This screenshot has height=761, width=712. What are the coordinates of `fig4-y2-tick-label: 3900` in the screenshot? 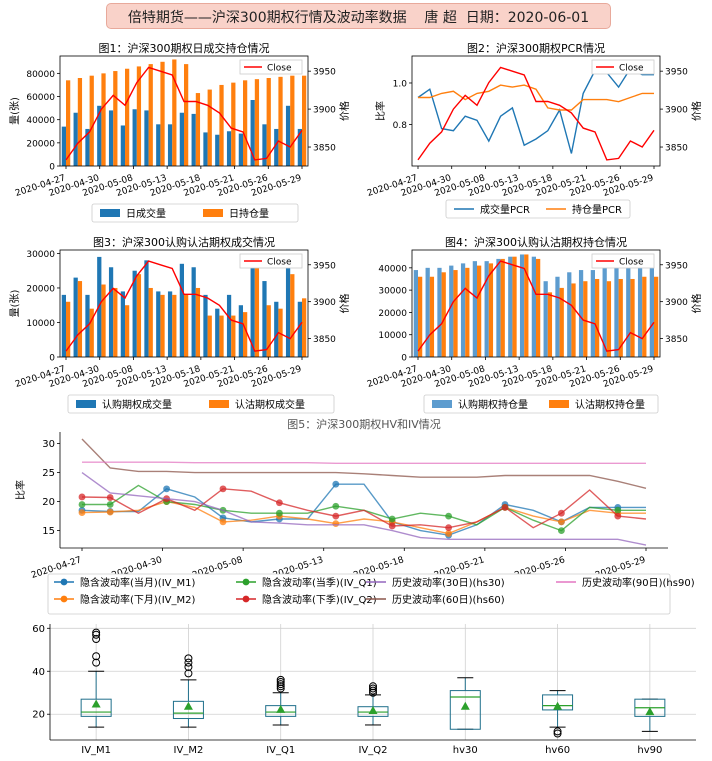 It's located at (676, 303).